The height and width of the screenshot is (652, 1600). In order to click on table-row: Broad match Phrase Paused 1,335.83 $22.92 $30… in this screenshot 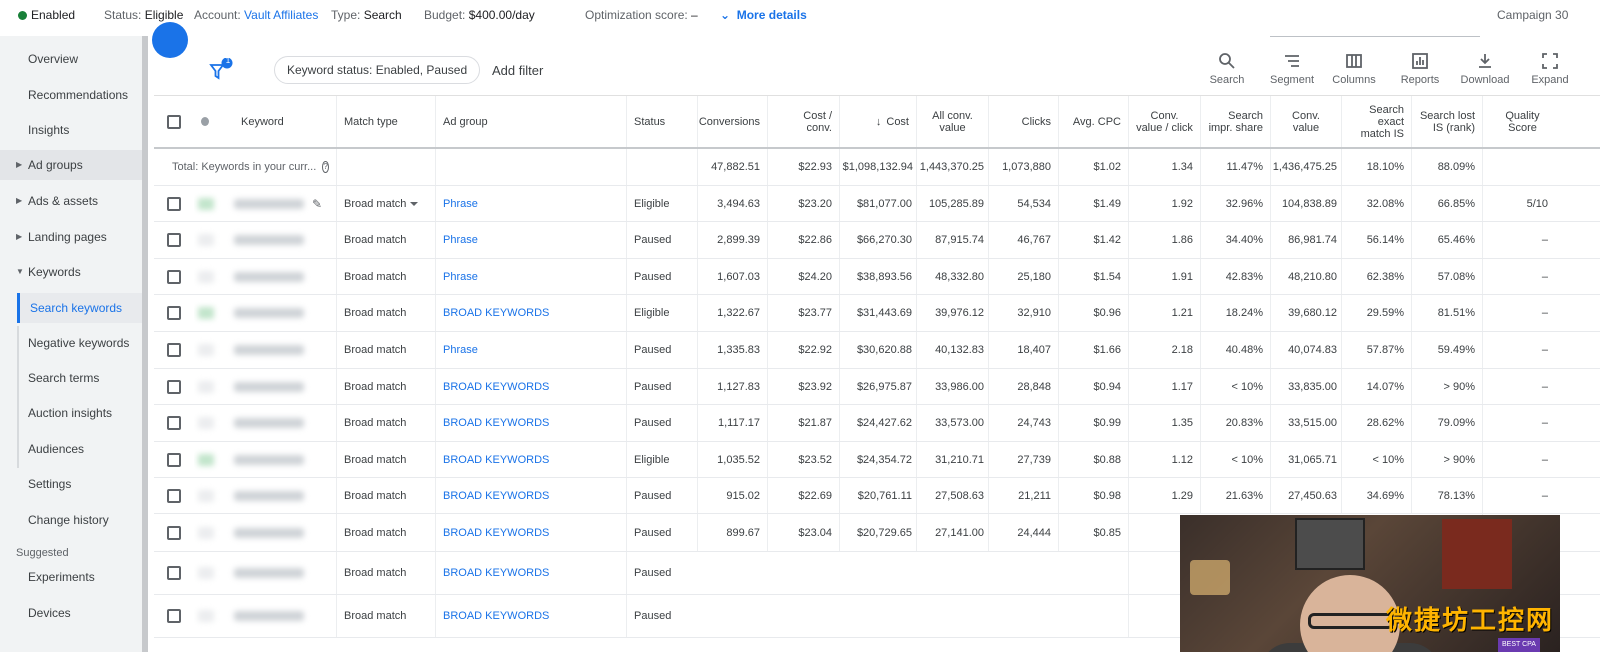, I will do `click(877, 350)`.